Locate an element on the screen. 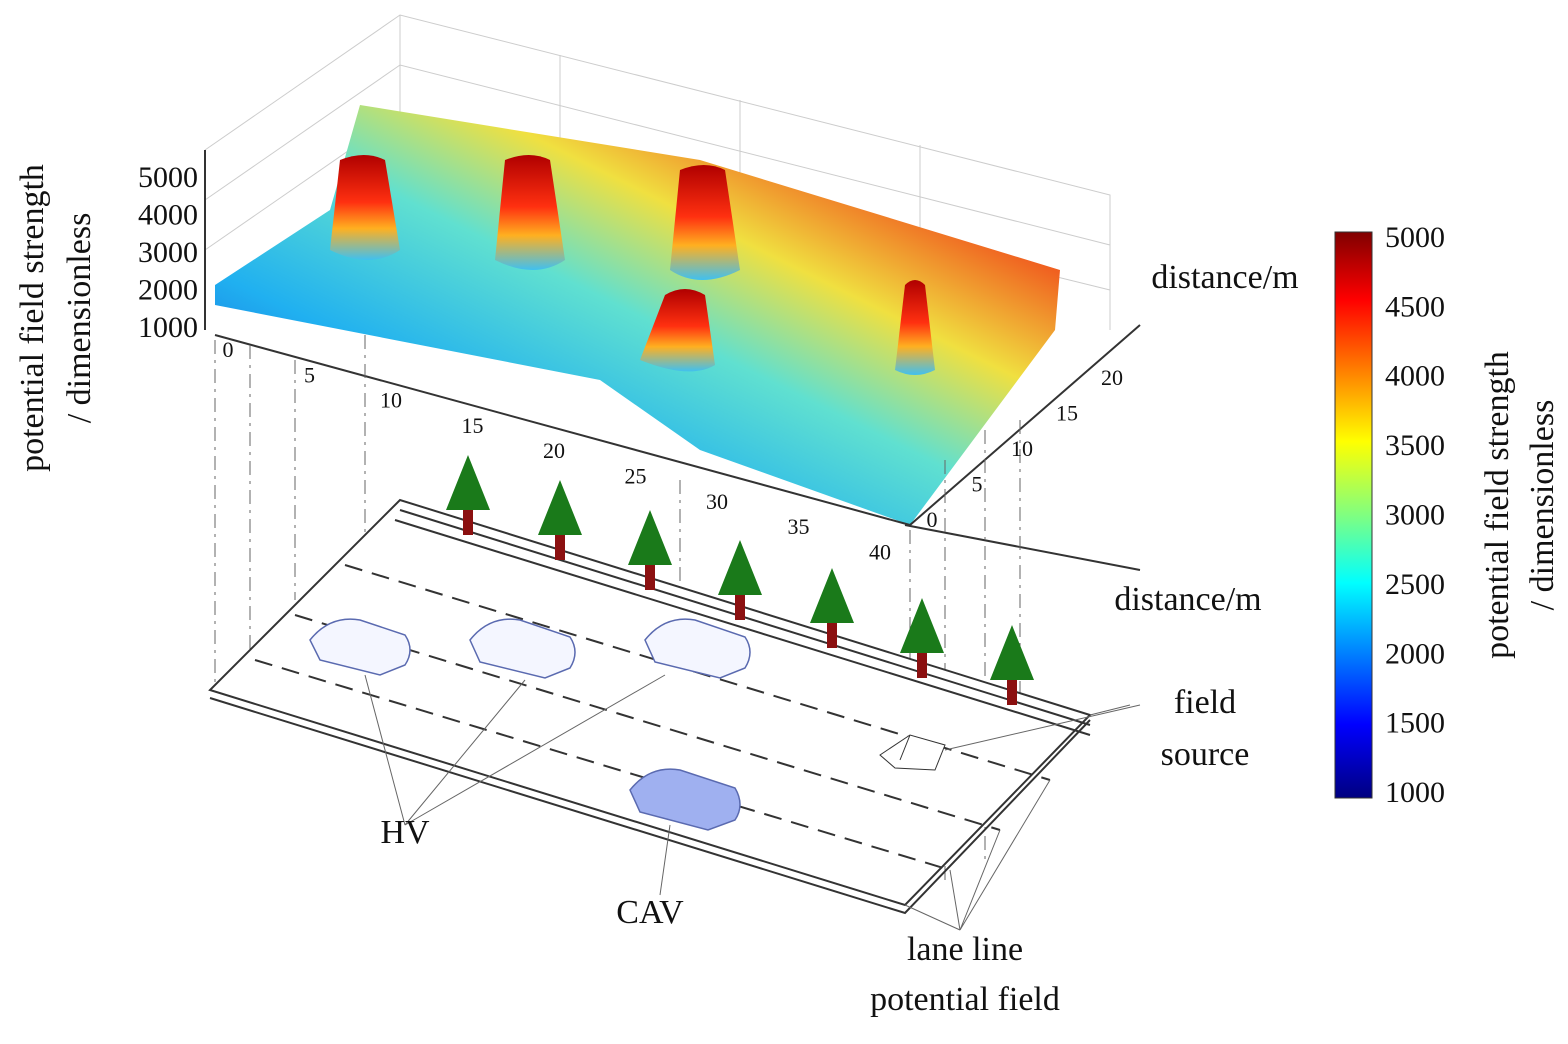  y-tick-label: 15 is located at coordinates (1067, 413).